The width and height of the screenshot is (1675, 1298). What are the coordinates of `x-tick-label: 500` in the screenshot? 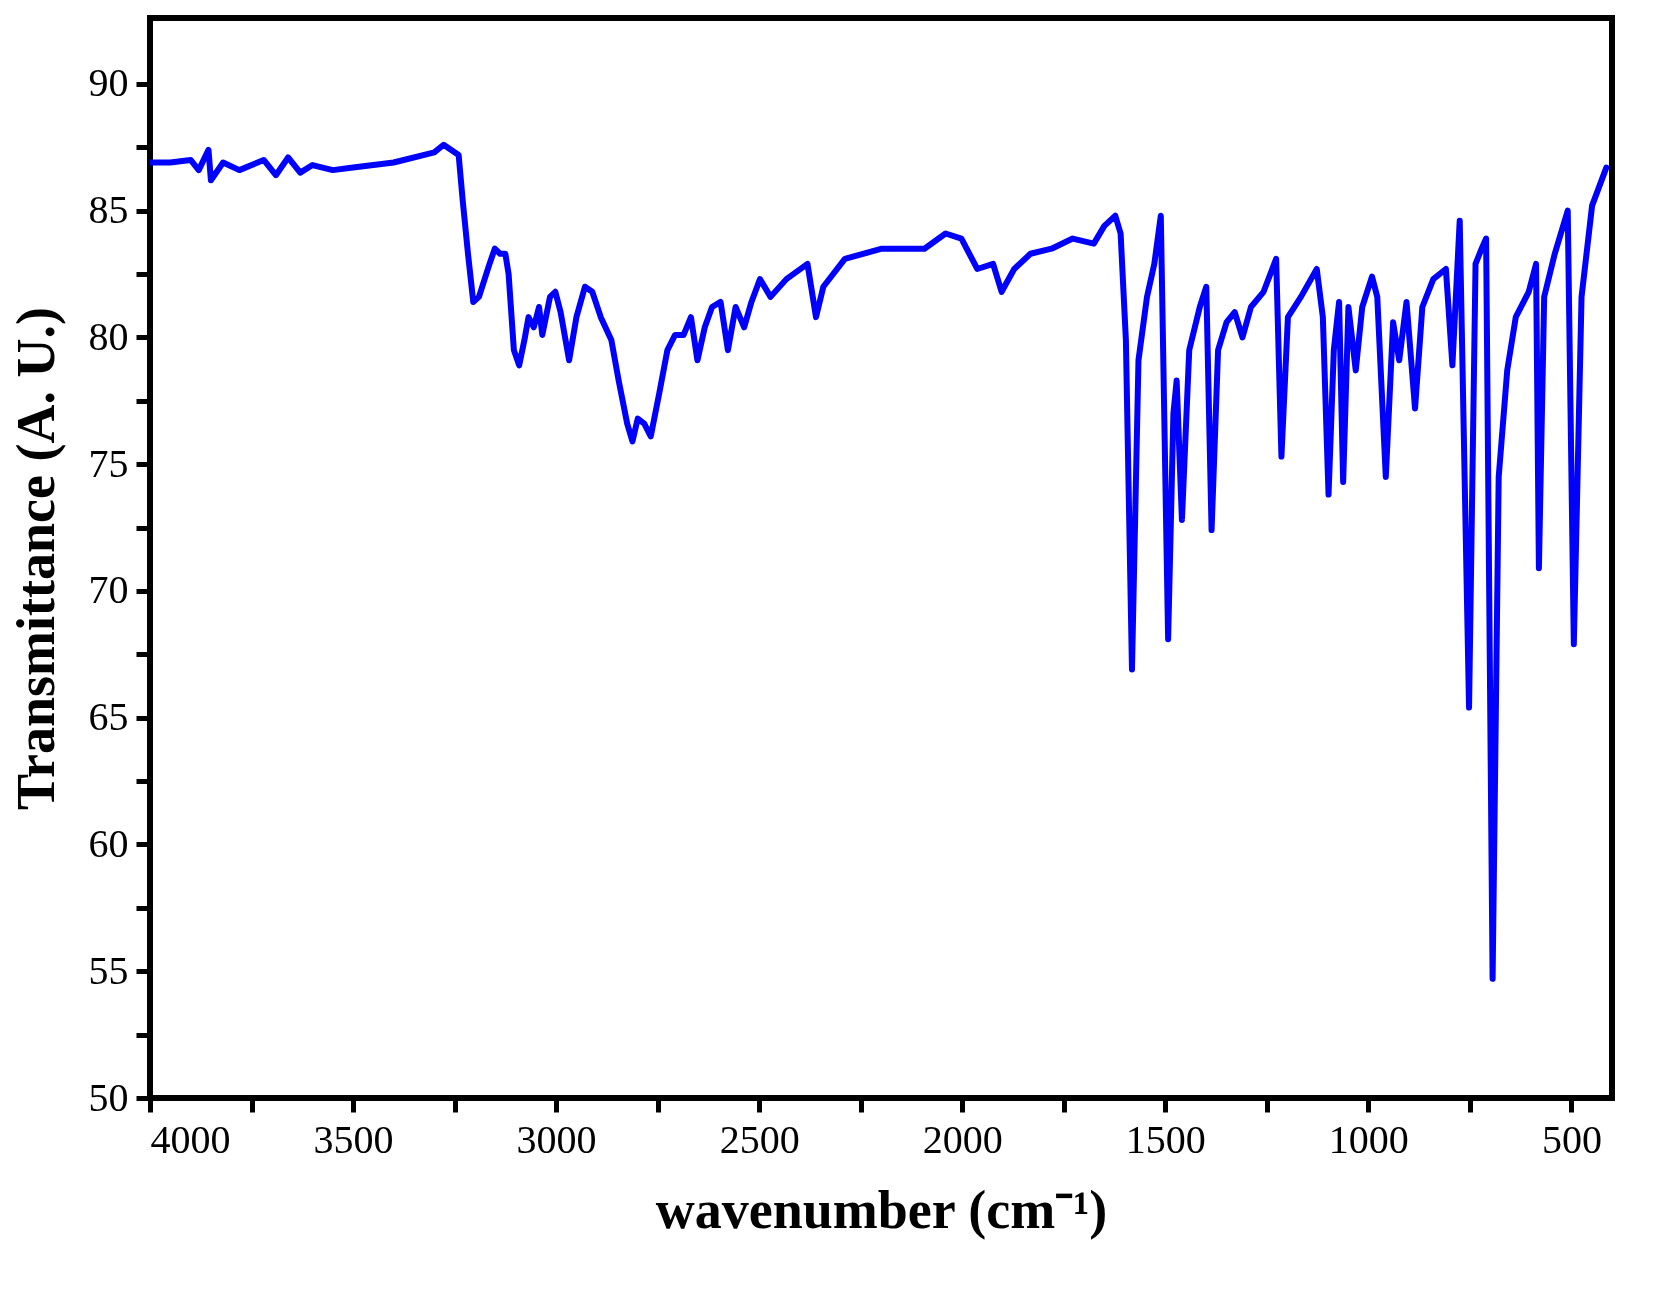 It's located at (1571, 1139).